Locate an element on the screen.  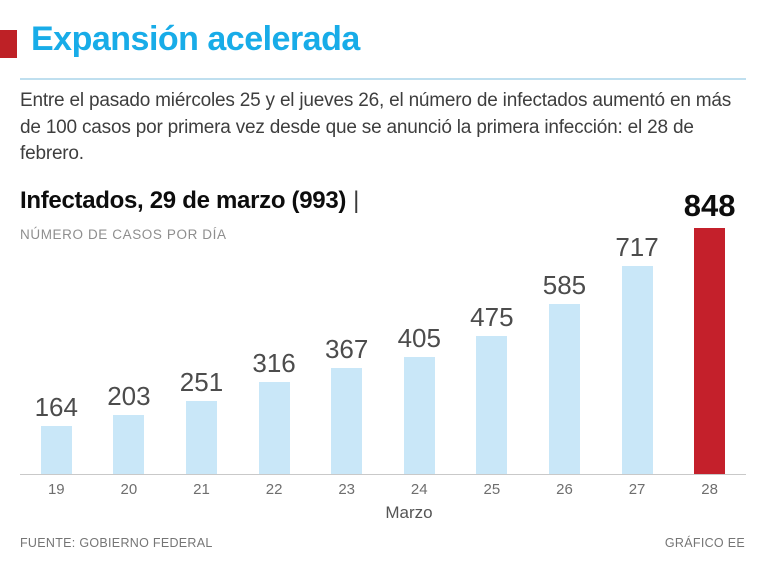
bar-column: 585 is located at coordinates (564, 330).